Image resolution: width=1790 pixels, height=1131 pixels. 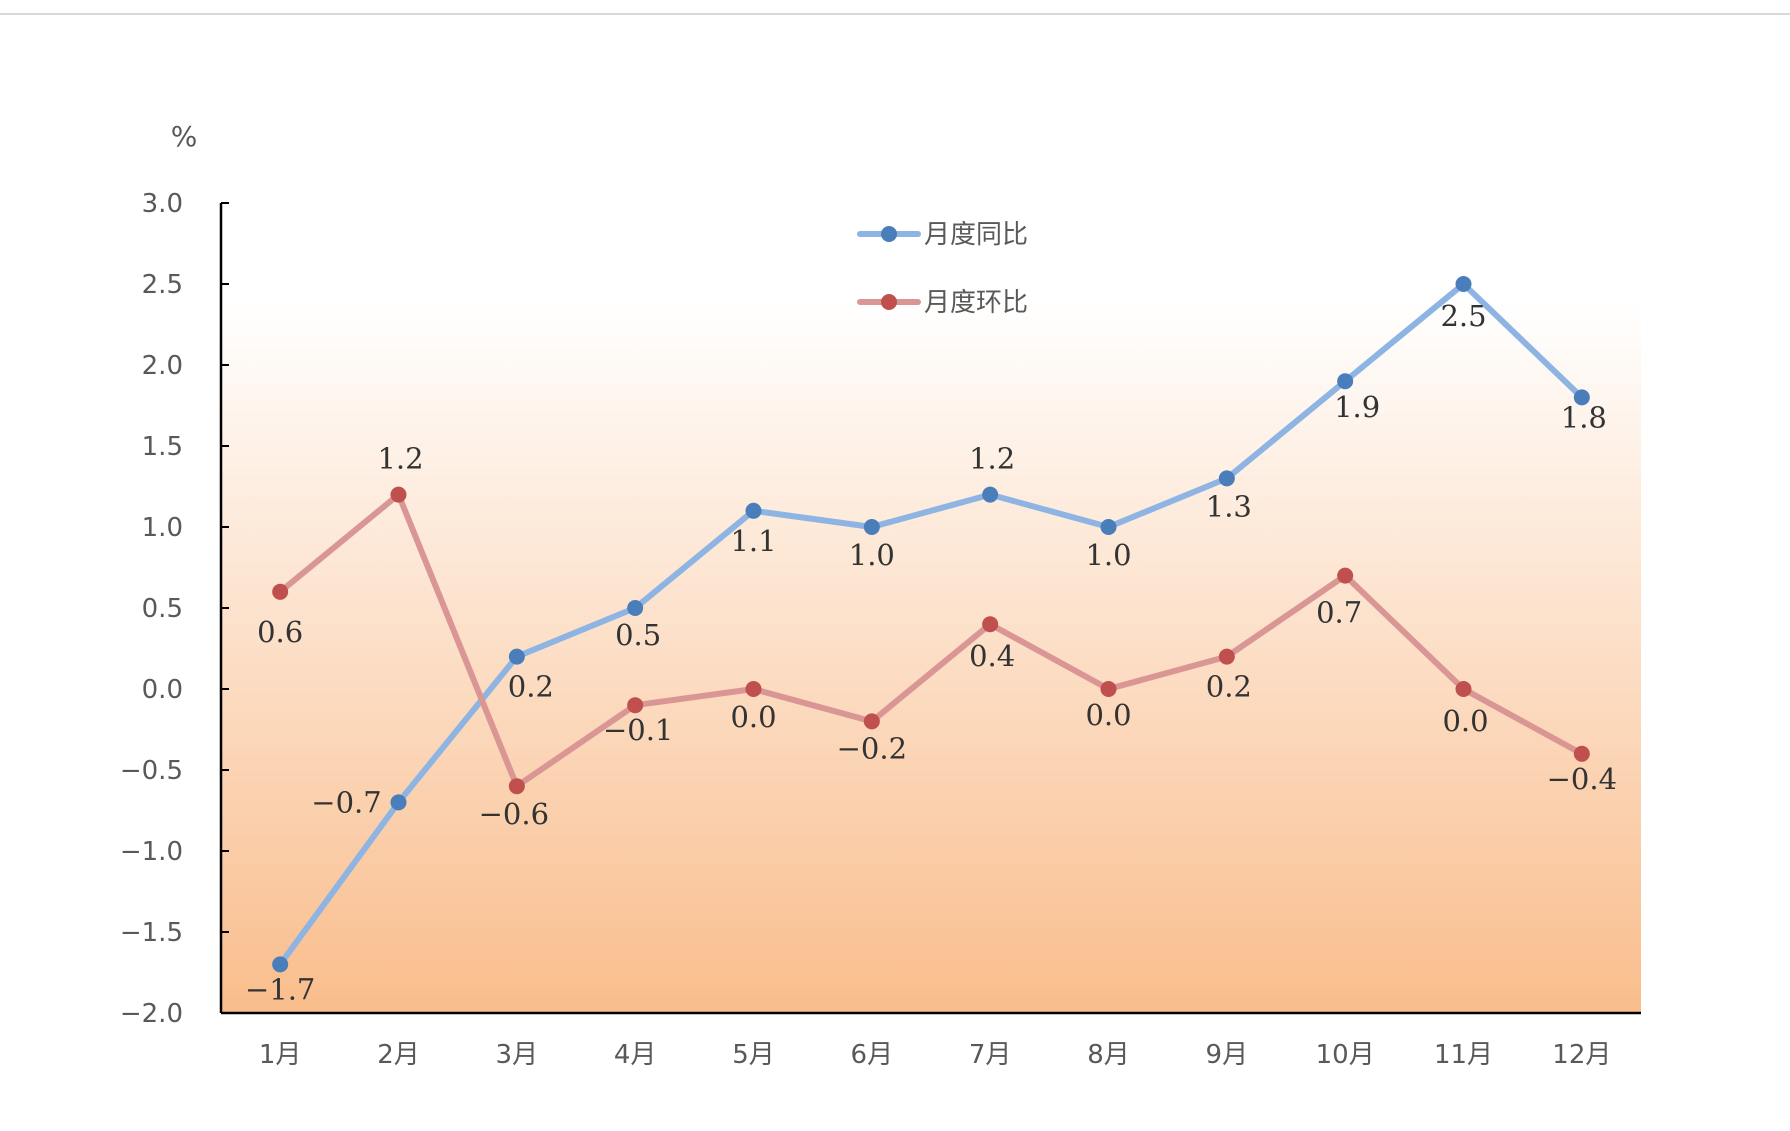 What do you see at coordinates (753, 541) in the screenshot?
I see `data-label: 1.1` at bounding box center [753, 541].